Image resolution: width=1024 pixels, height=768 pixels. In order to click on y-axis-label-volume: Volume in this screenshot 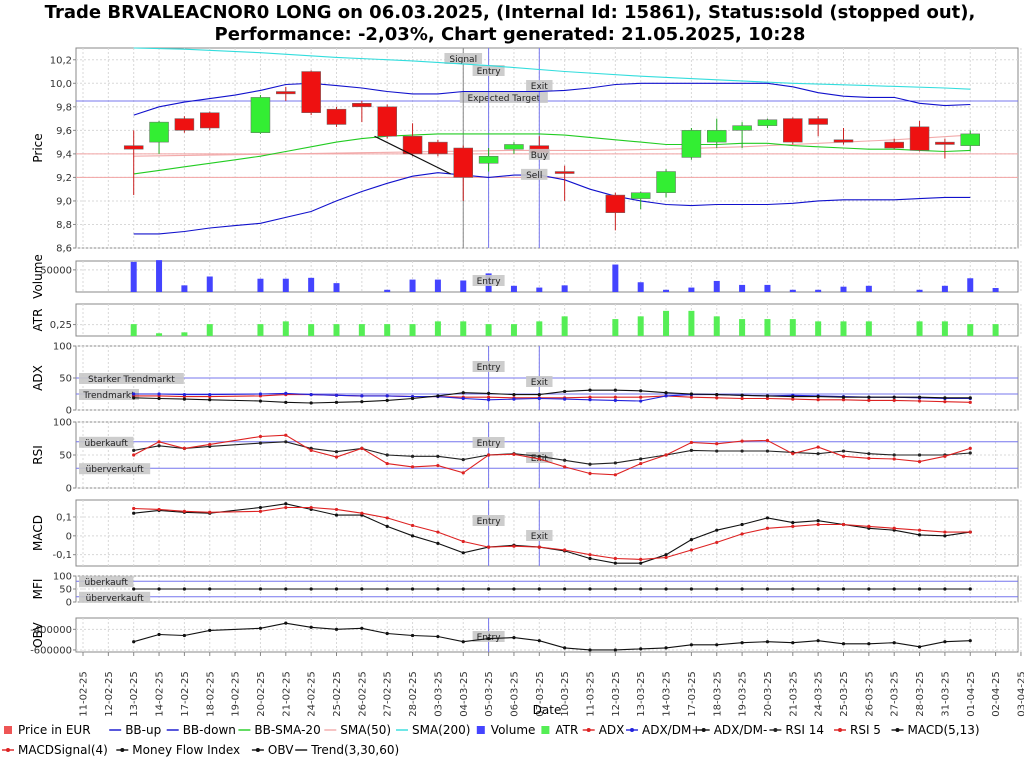, I will do `click(38, 276)`.